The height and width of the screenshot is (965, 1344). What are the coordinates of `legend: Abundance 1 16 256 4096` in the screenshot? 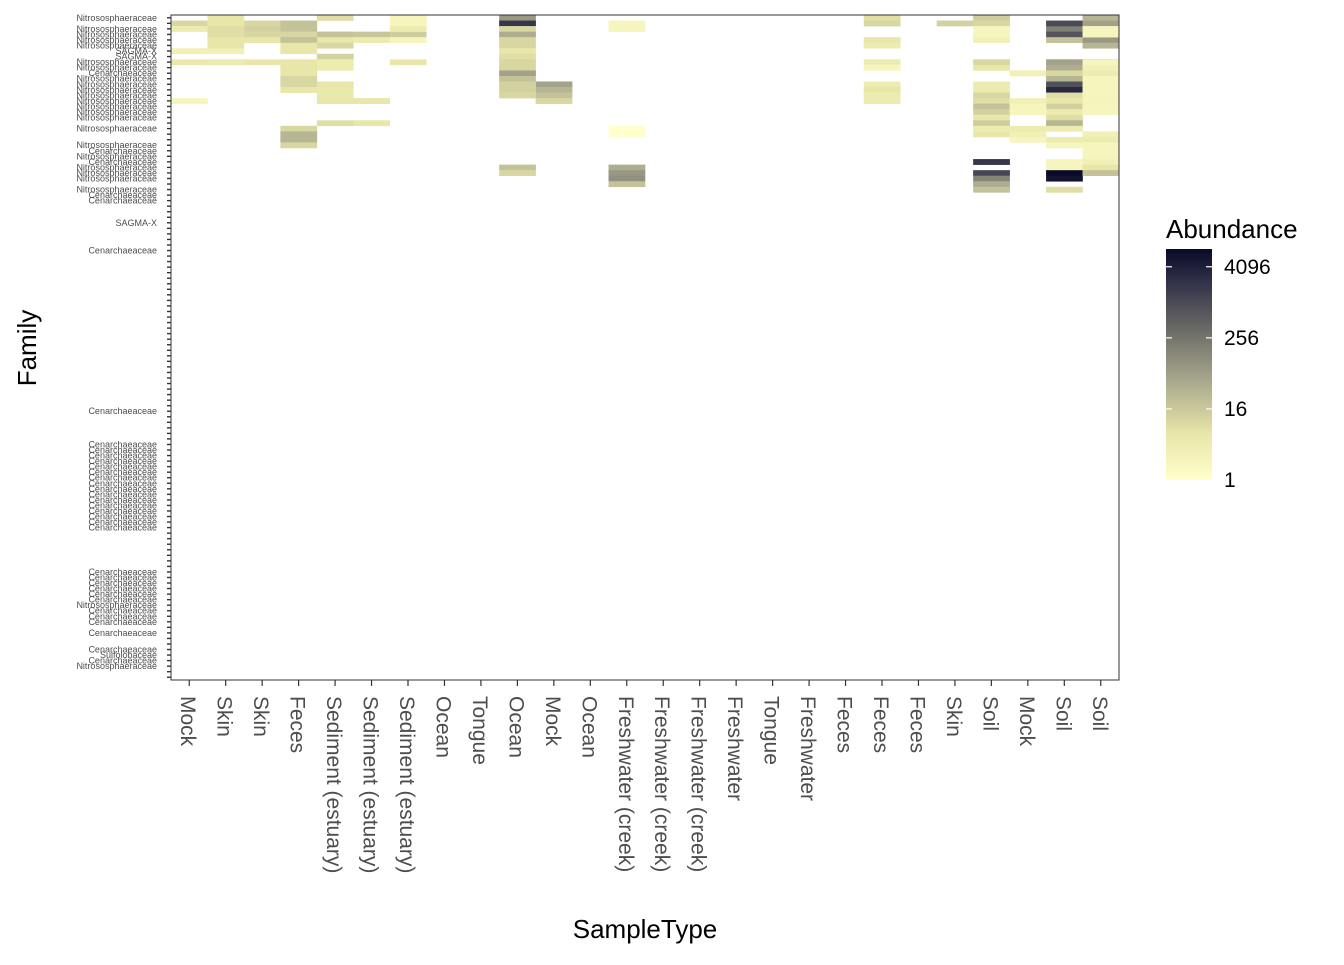 It's located at (1232, 353).